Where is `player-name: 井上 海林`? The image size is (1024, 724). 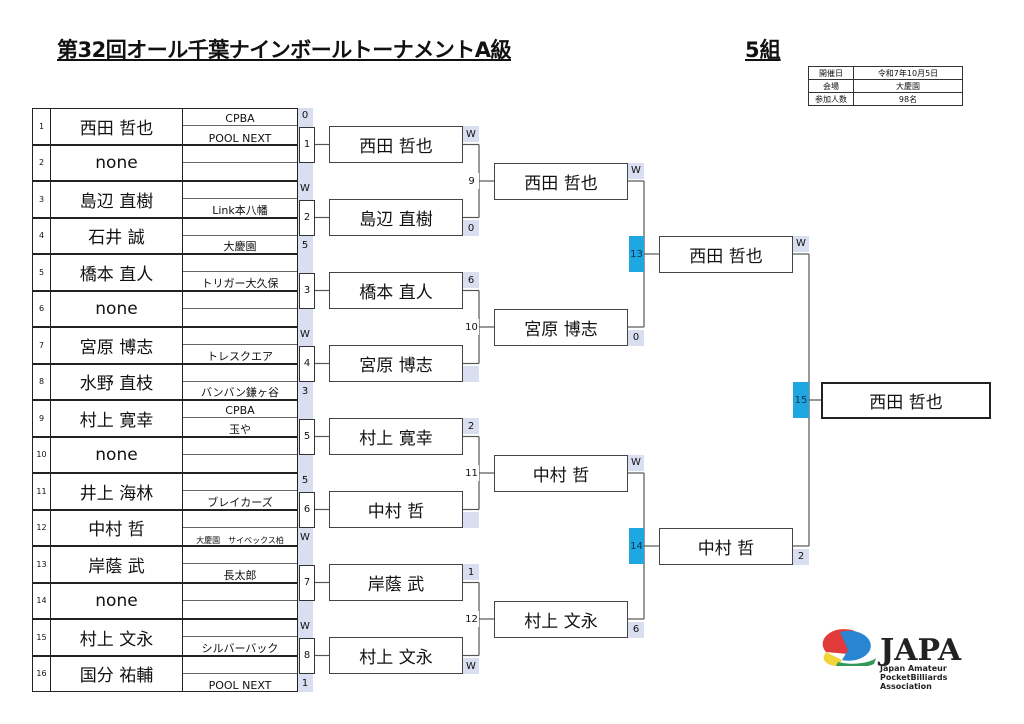
player-name: 井上 海林 is located at coordinates (116, 491).